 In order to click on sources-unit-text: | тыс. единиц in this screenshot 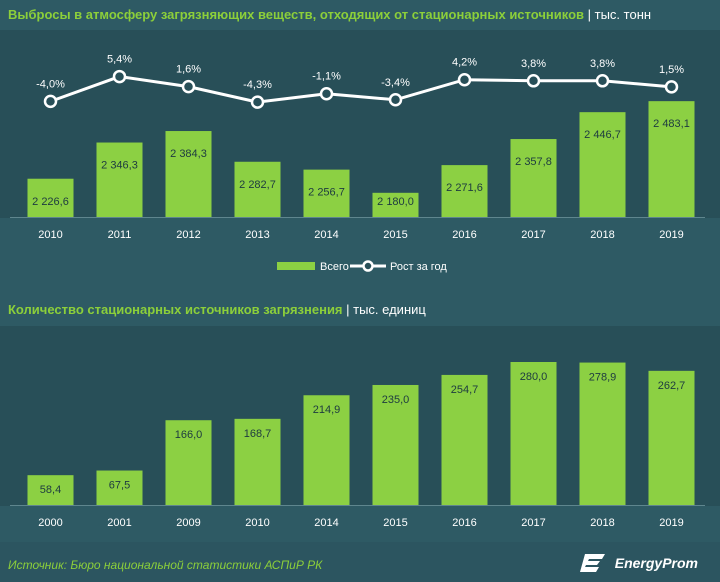, I will do `click(386, 309)`.